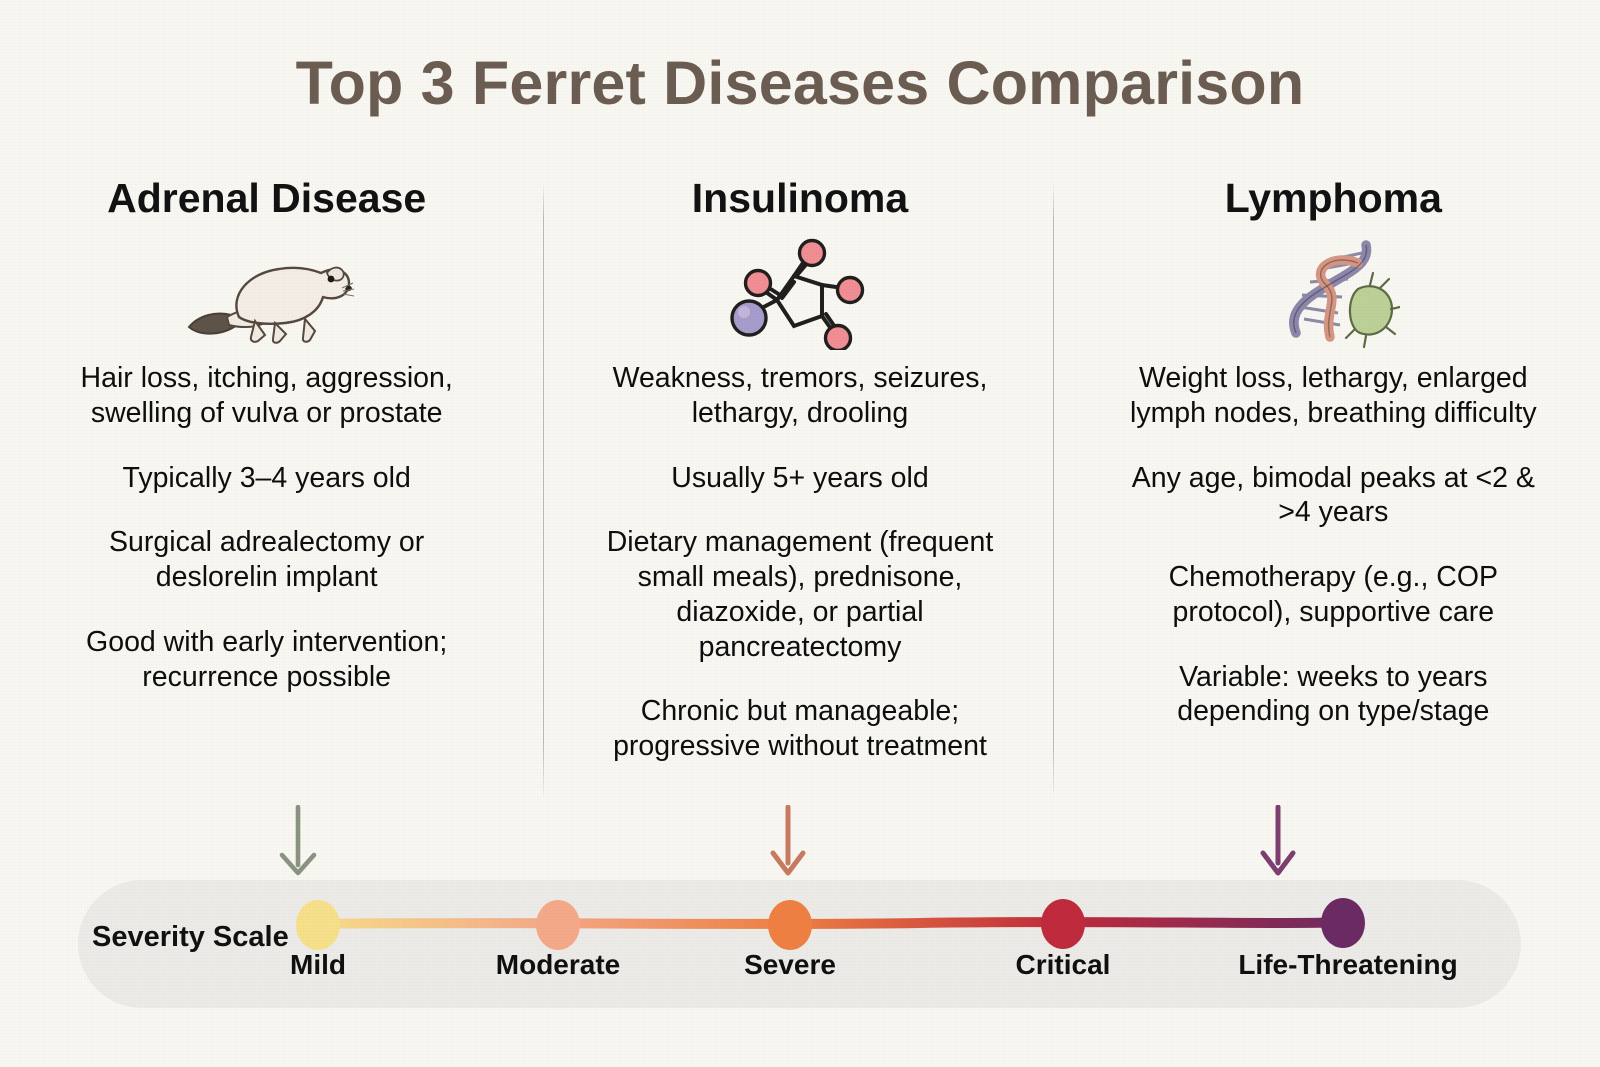 The height and width of the screenshot is (1067, 1600). What do you see at coordinates (1278, 843) in the screenshot?
I see `severity-pointer-arrow-lymphoma` at bounding box center [1278, 843].